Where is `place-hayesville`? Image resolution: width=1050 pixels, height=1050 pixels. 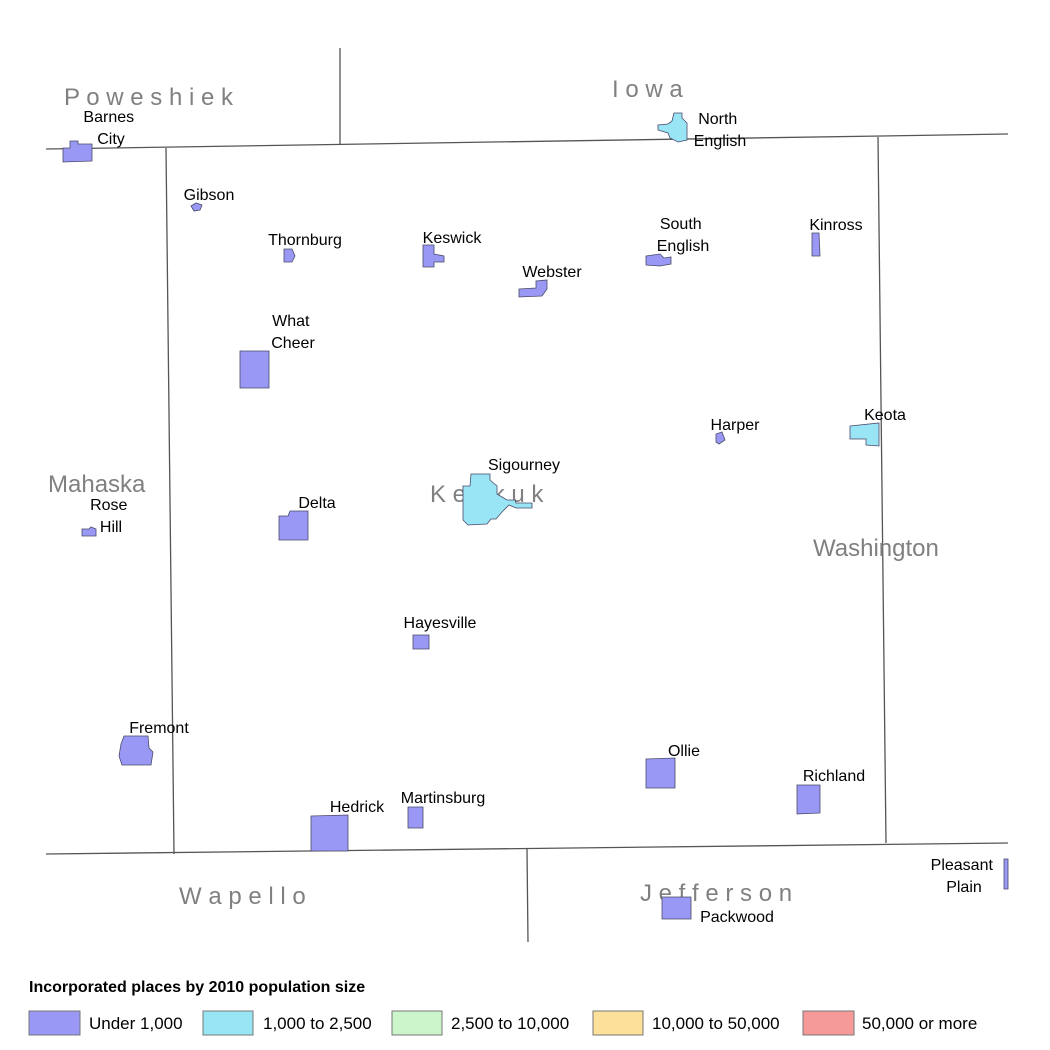 place-hayesville is located at coordinates (421, 642).